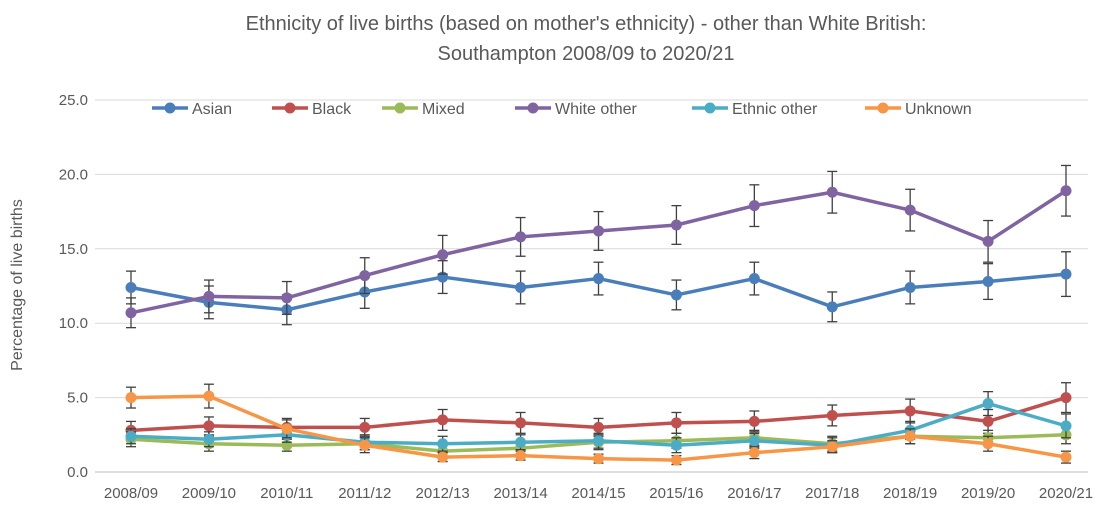  Describe the element at coordinates (910, 493) in the screenshot. I see `x-tick-label: 2018/19` at that location.